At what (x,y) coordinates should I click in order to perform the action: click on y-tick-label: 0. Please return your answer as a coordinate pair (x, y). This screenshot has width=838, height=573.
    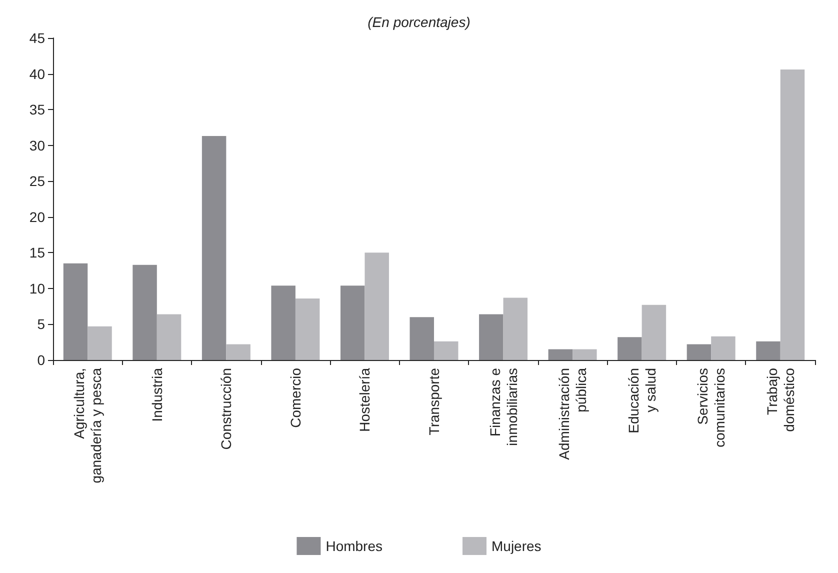
    Looking at the image, I should click on (41, 360).